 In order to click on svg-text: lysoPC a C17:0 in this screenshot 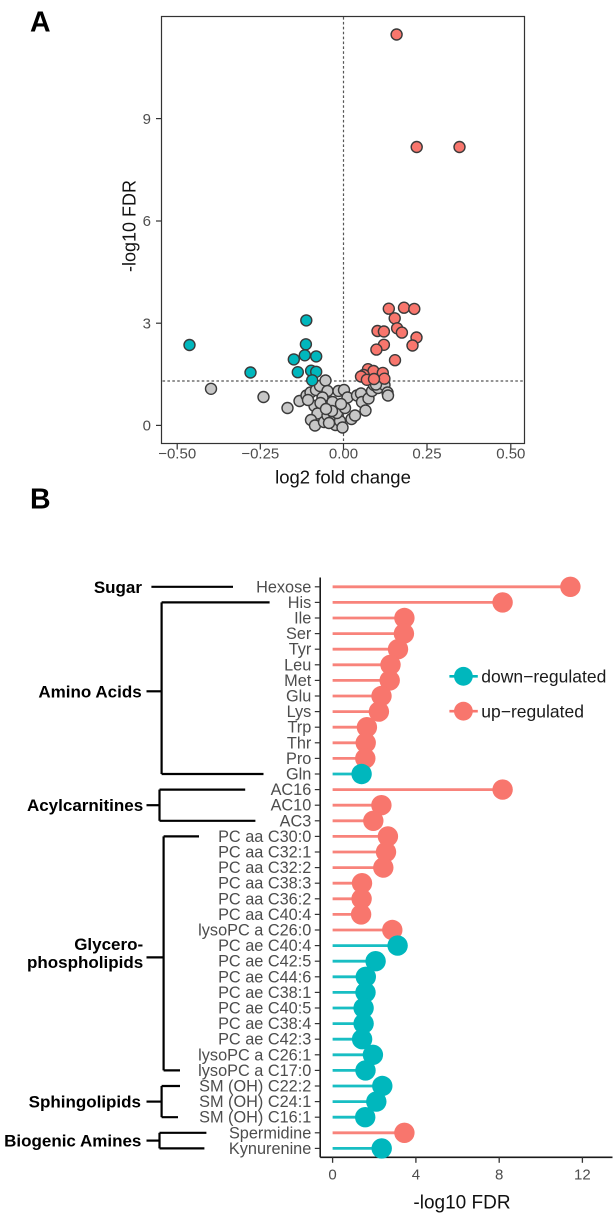, I will do `click(254, 1071)`.